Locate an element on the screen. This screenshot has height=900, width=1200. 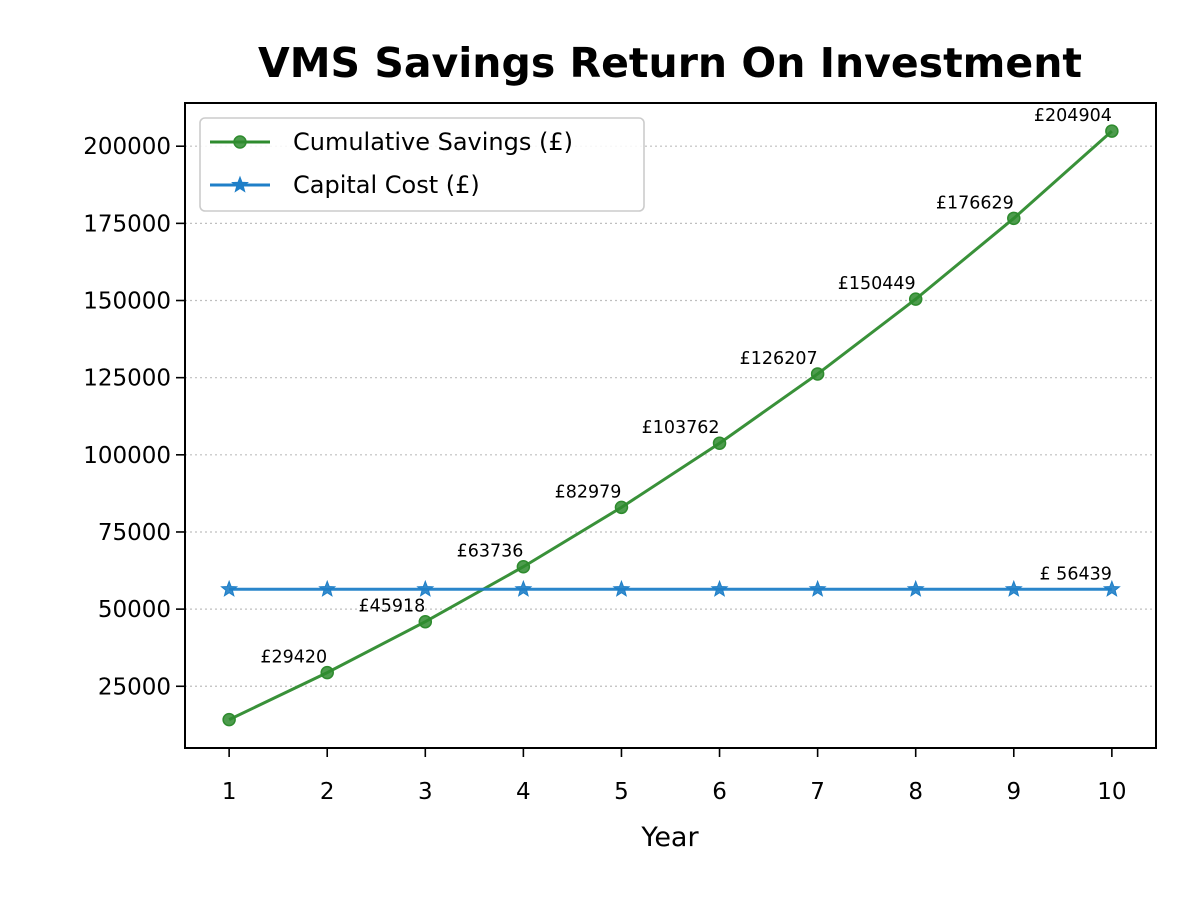
y-tick-label: 150000 is located at coordinates (127, 302).